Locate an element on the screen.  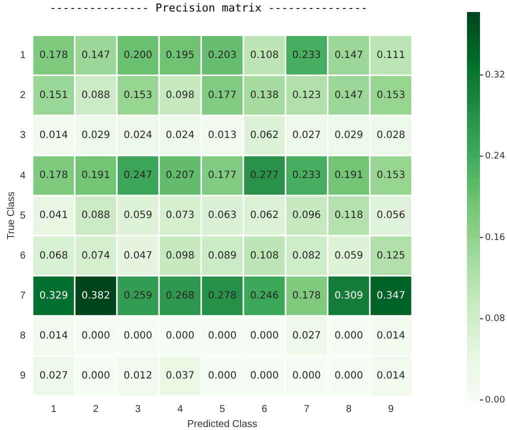
data-label: 0.259 is located at coordinates (138, 296).